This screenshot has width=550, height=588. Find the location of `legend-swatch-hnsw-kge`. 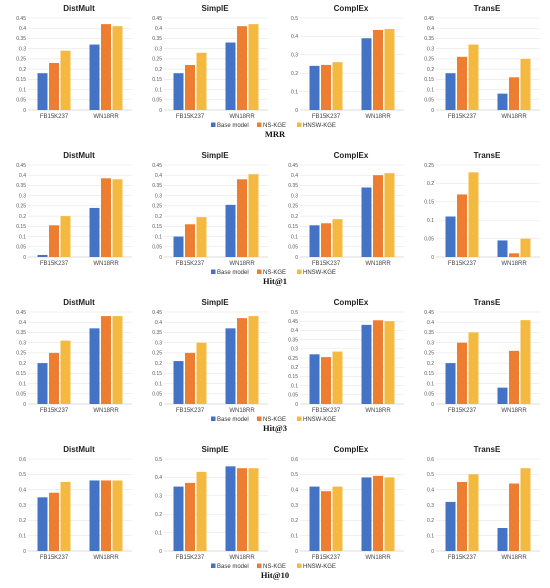

legend-swatch-hnsw-kge is located at coordinates (299, 418).